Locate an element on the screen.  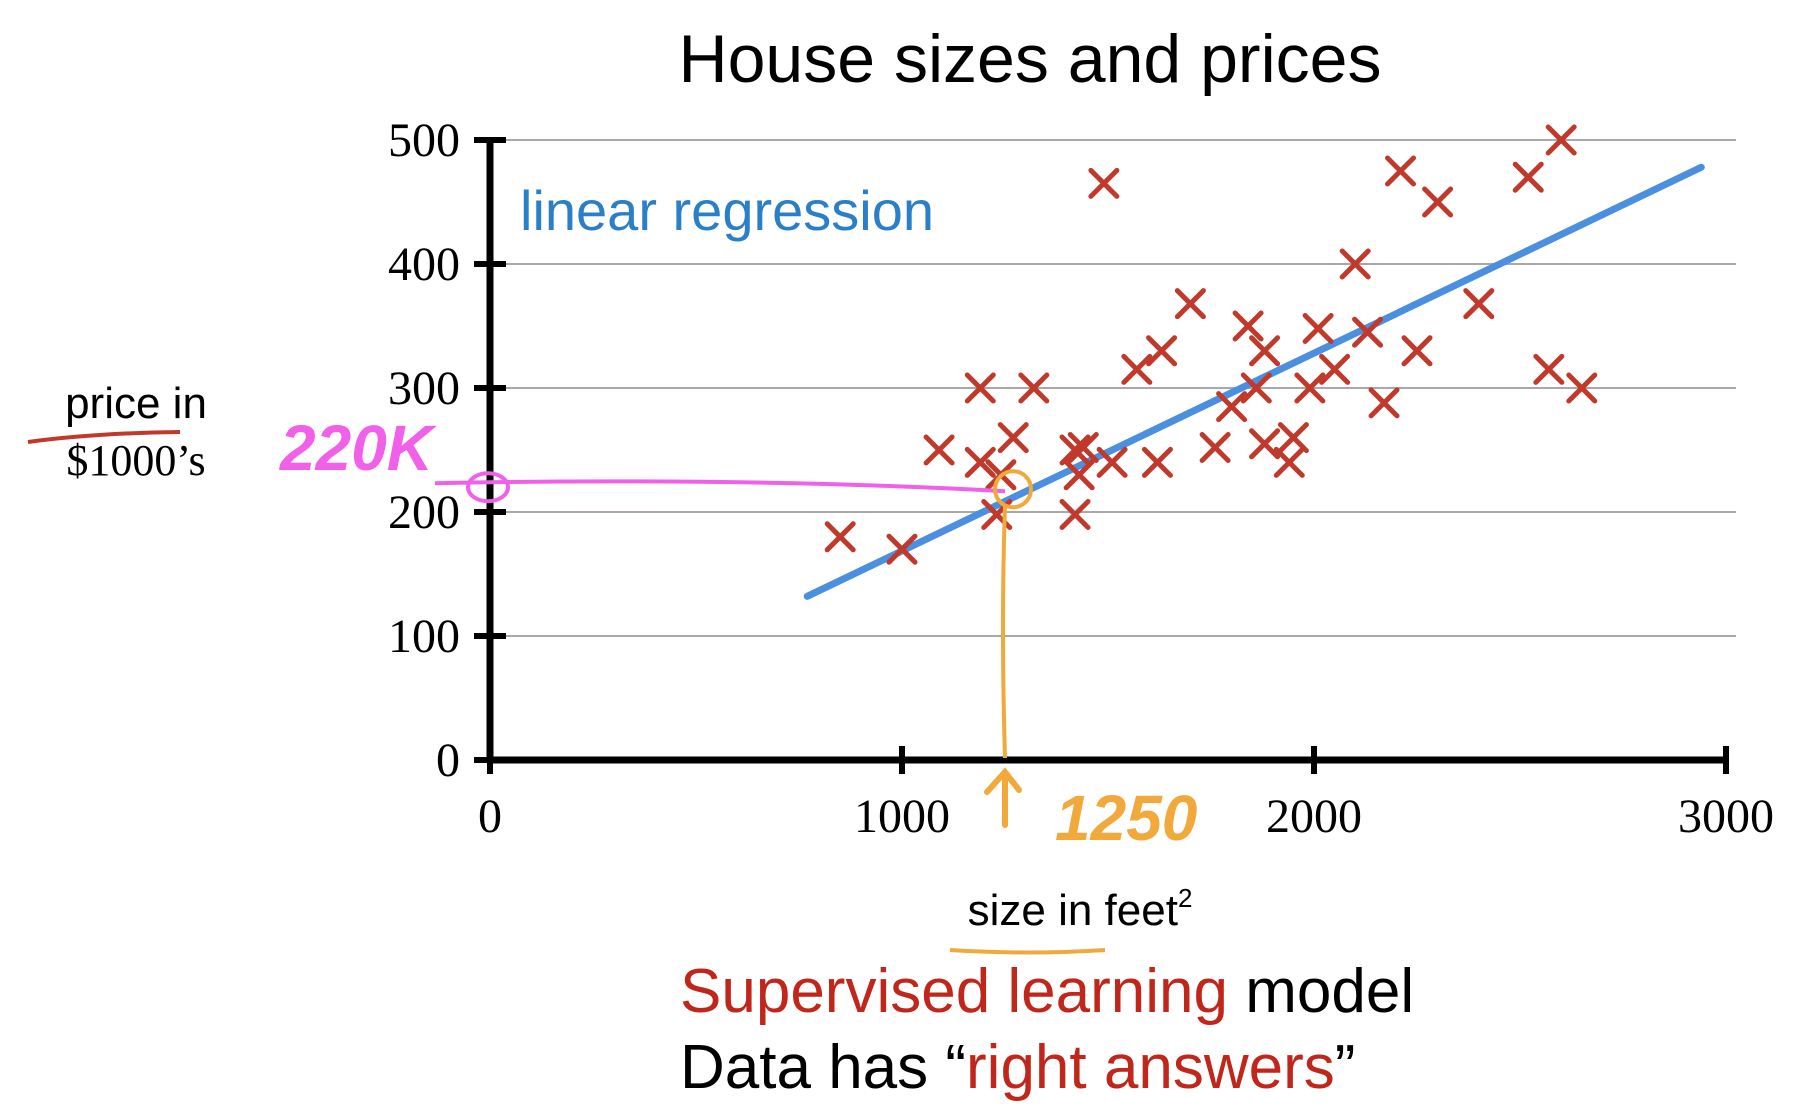
x-ticks: 0 1000 2000 3000 is located at coordinates (1126, 794).